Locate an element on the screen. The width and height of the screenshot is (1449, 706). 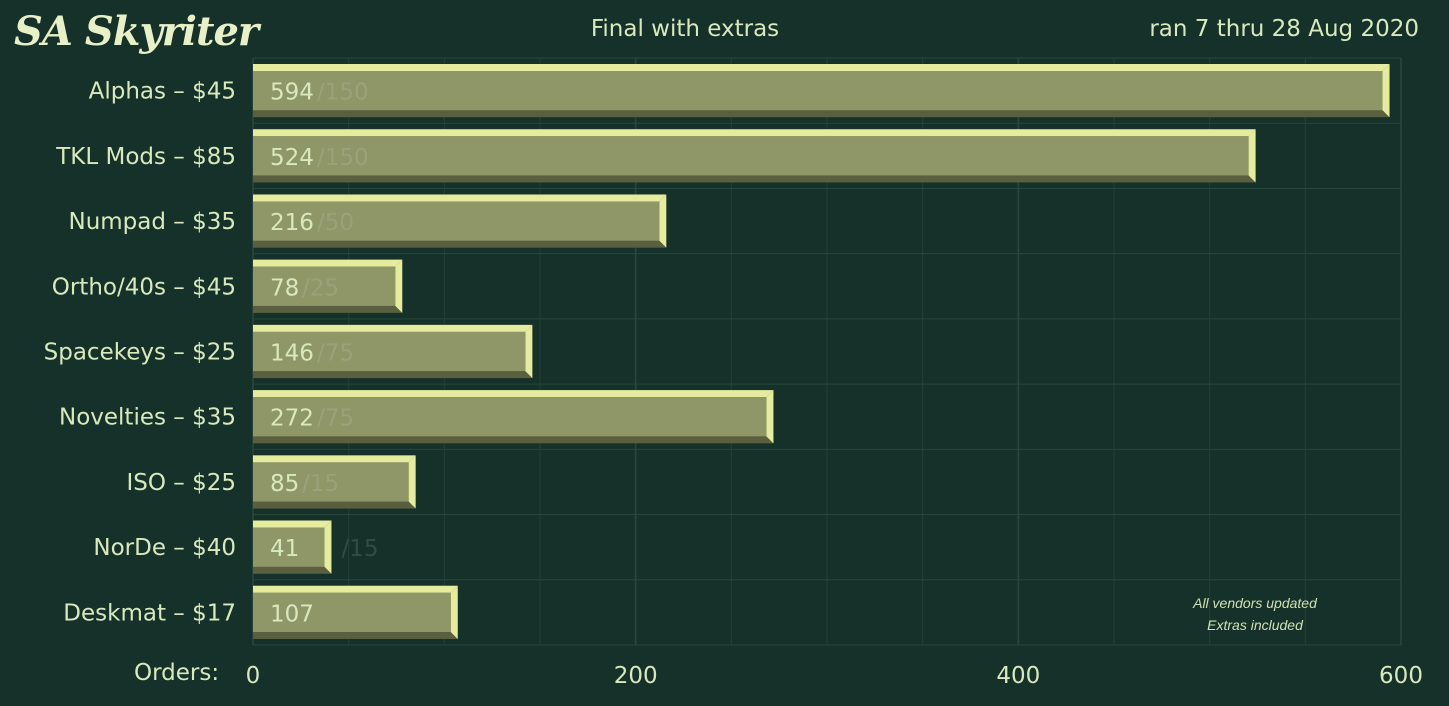
target-label: /25 is located at coordinates (320, 288).